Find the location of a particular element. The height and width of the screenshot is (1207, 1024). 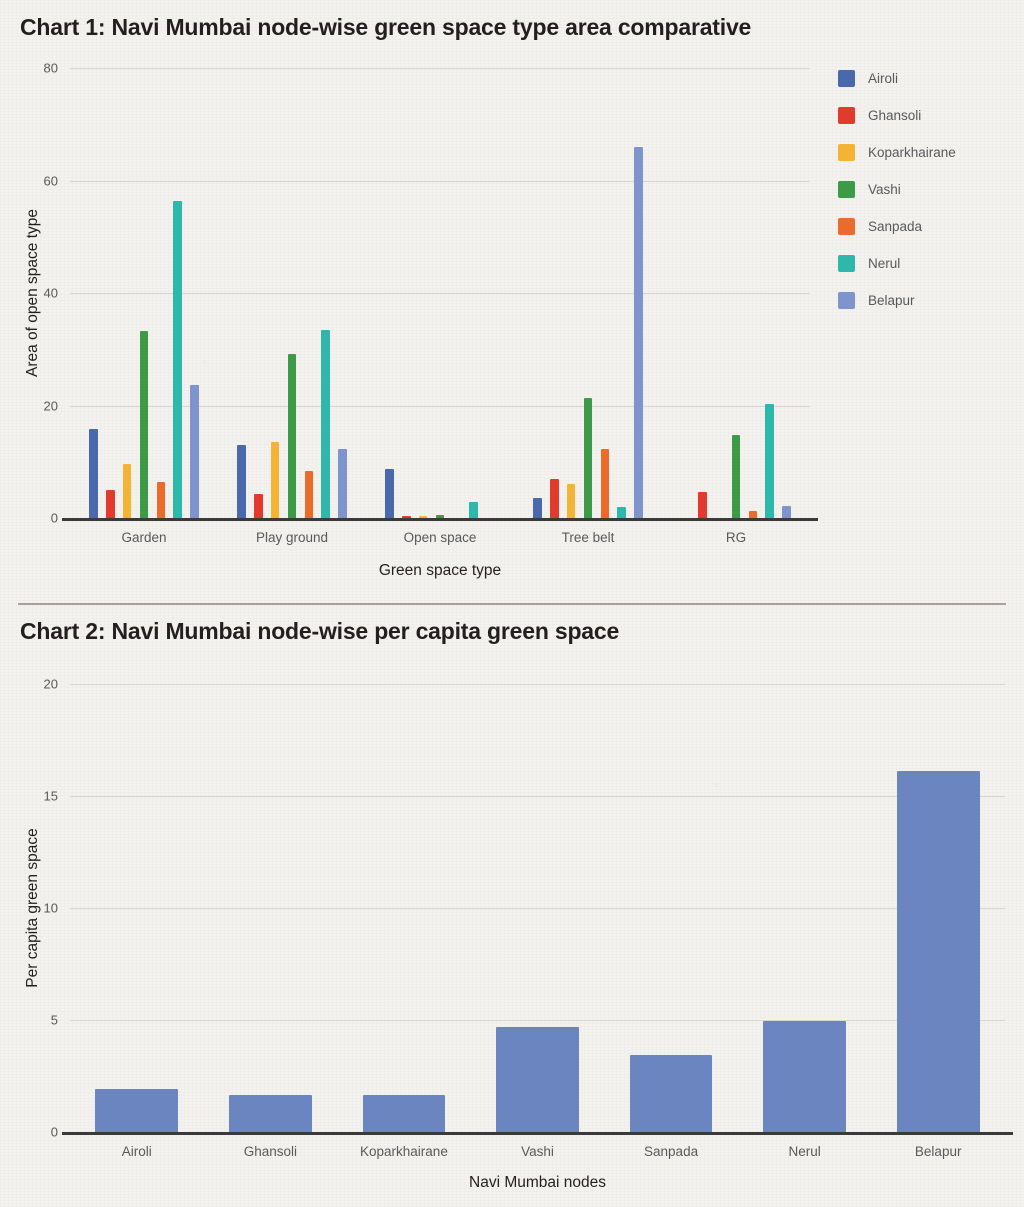

x-axis-tick-label: Tree belt is located at coordinates (588, 537).